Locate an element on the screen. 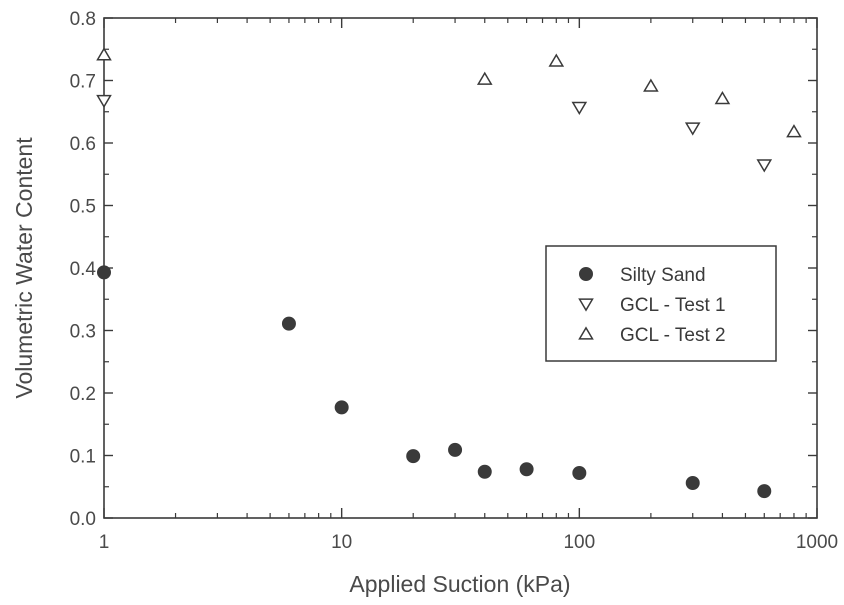 The height and width of the screenshot is (605, 844). y-tick-label: 0.1 is located at coordinates (83, 457).